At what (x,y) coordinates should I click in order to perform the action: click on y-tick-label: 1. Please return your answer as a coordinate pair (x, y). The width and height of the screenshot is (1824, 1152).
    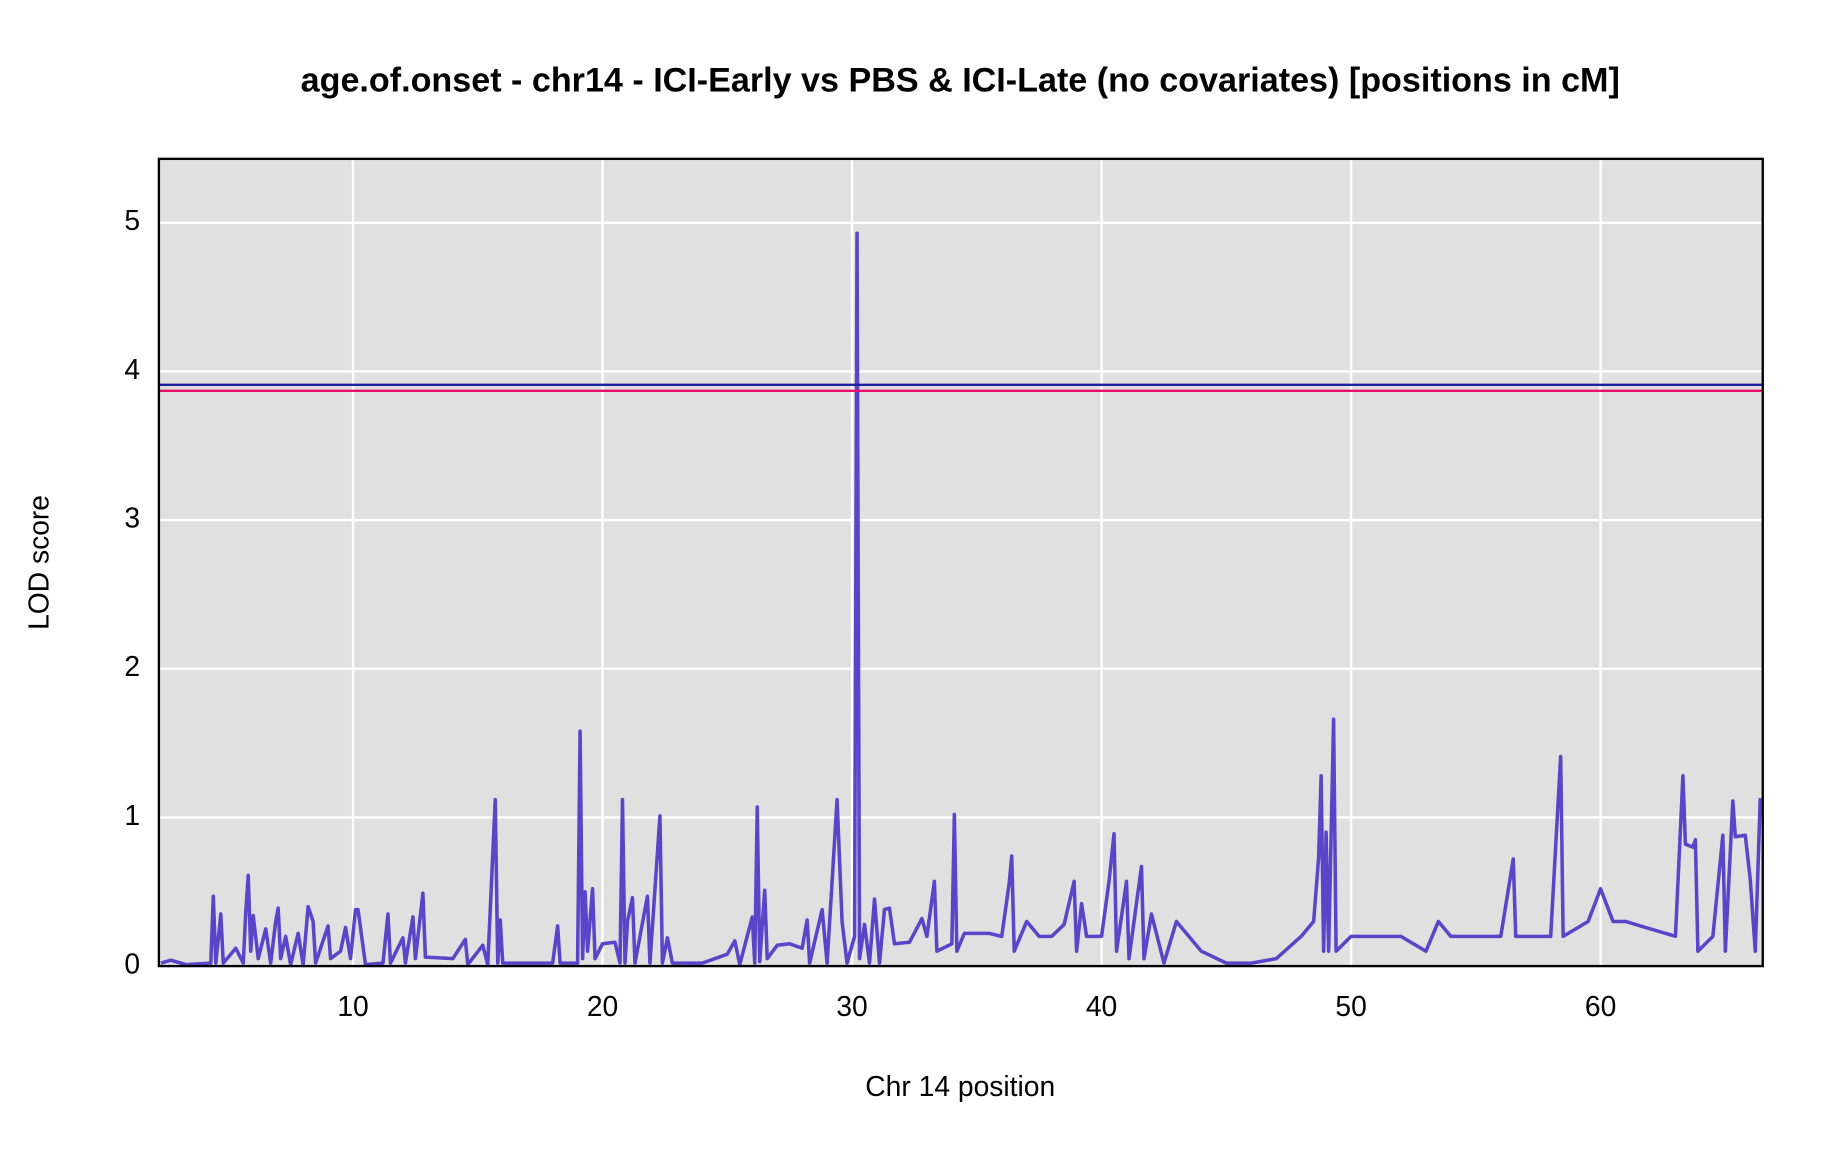
    Looking at the image, I should click on (132, 815).